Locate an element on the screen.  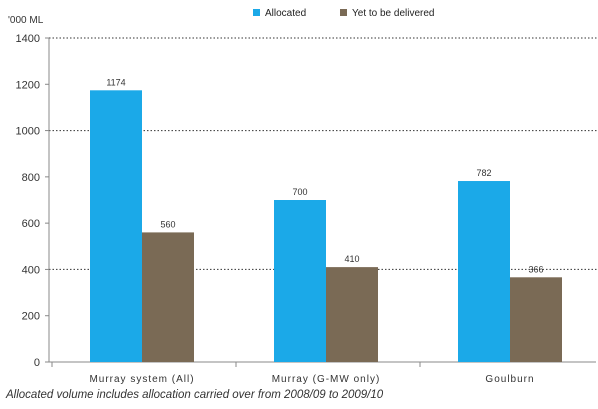
y-tick-label-800: 800 is located at coordinates (31, 178).